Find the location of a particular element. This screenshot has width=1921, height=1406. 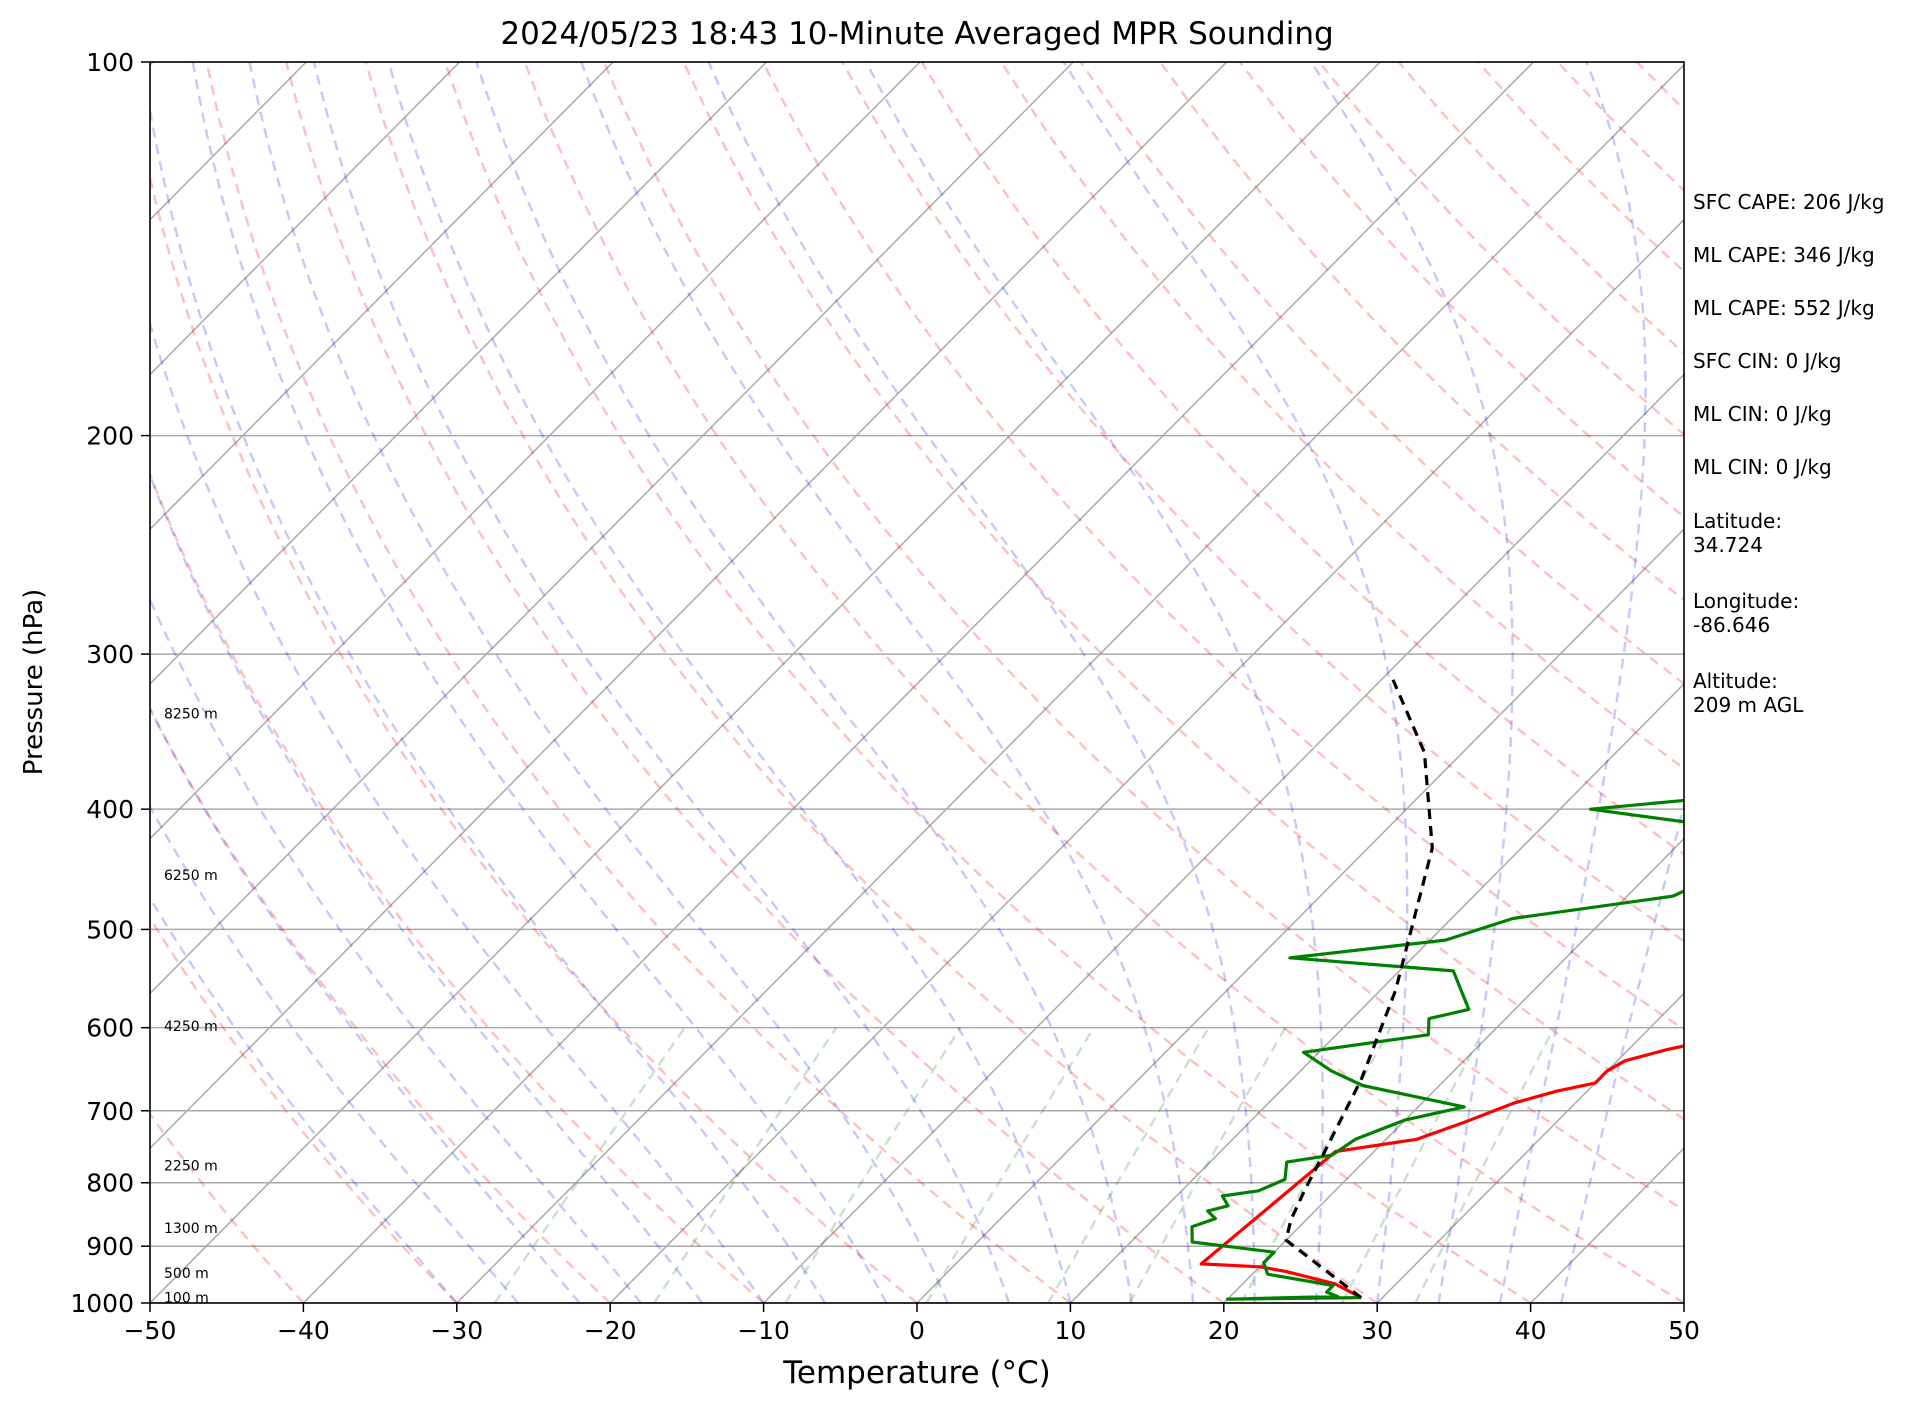

x-tick-label: 0 is located at coordinates (917, 1330).